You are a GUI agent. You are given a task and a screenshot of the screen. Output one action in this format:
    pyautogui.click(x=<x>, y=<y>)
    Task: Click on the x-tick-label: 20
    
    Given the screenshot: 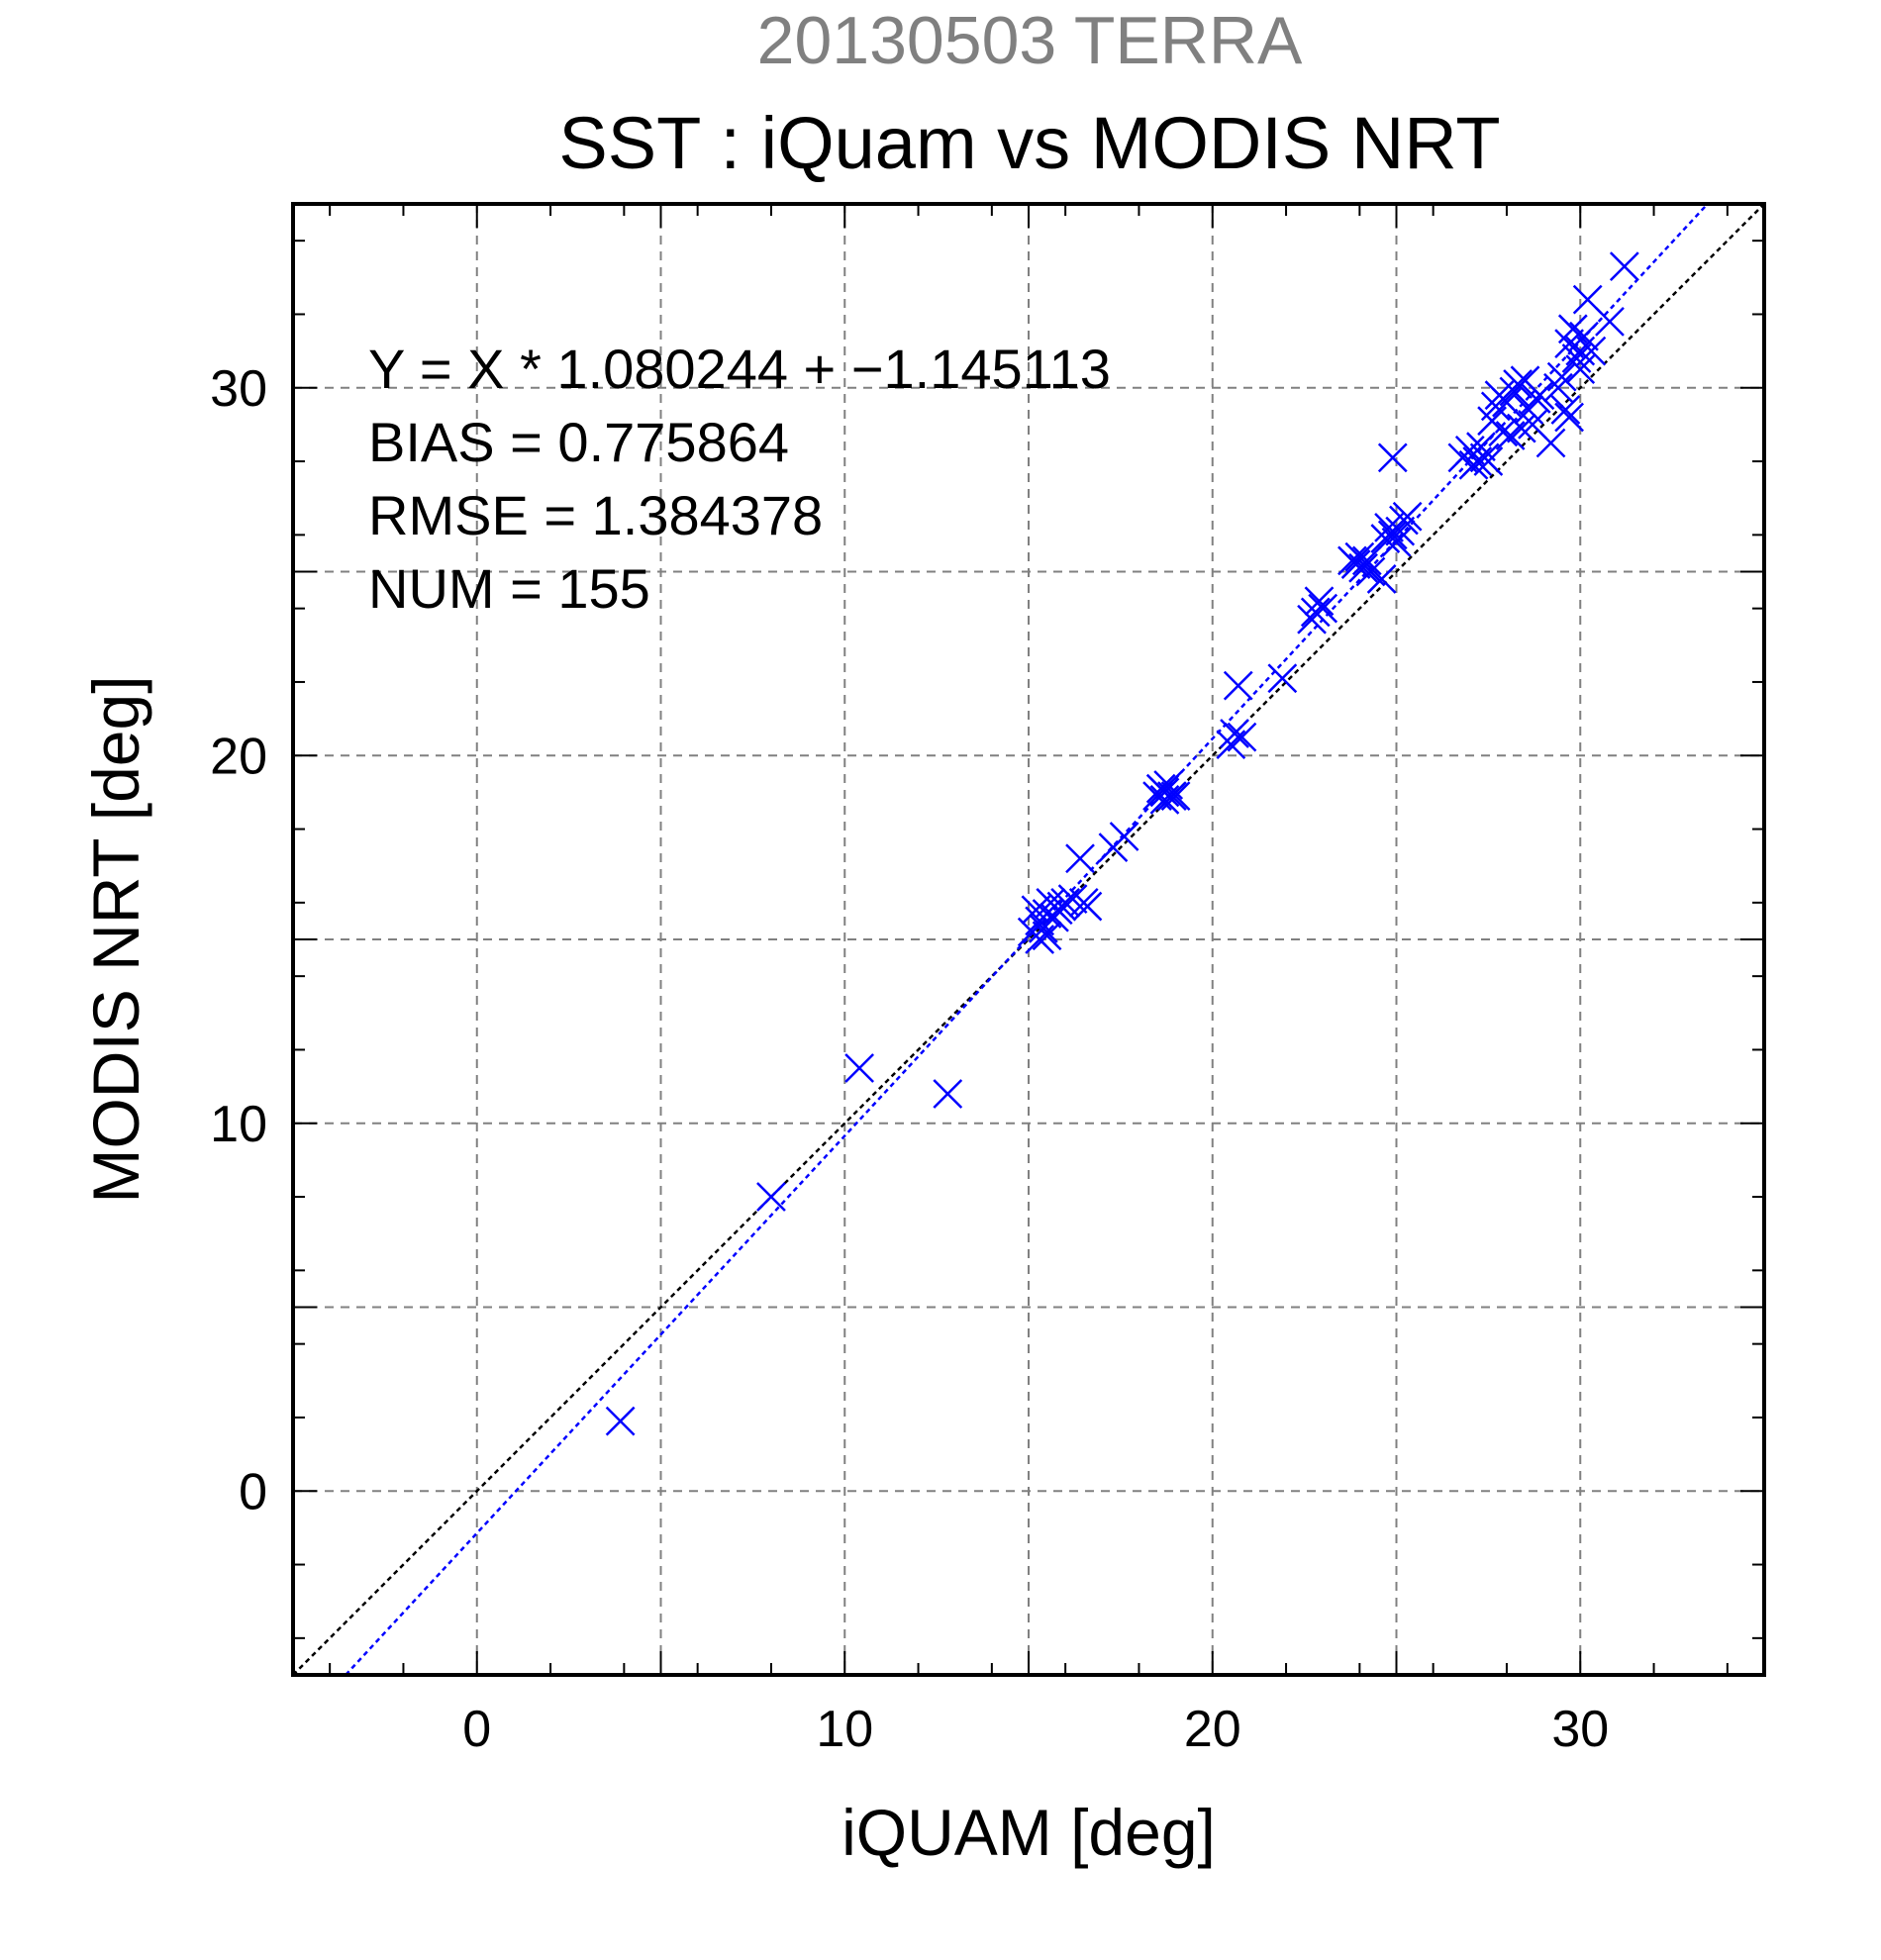 What is the action you would take?
    pyautogui.click(x=1212, y=1729)
    